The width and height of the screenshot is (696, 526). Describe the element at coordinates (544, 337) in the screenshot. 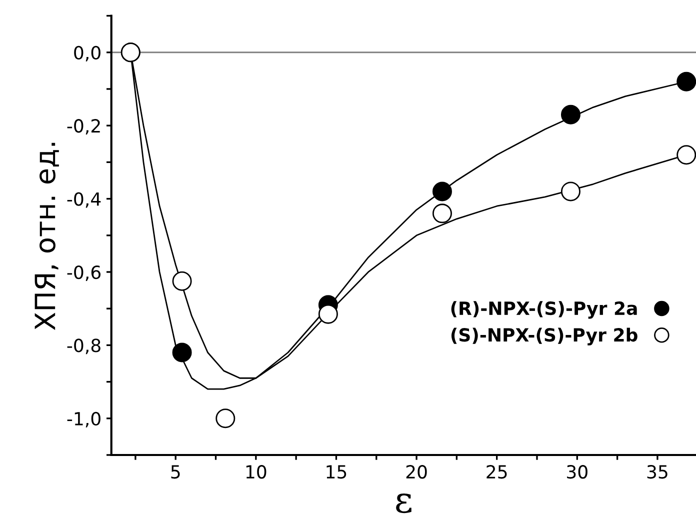

I see `legend-label: (S)-NPX-(S)-Pyr 2b` at that location.